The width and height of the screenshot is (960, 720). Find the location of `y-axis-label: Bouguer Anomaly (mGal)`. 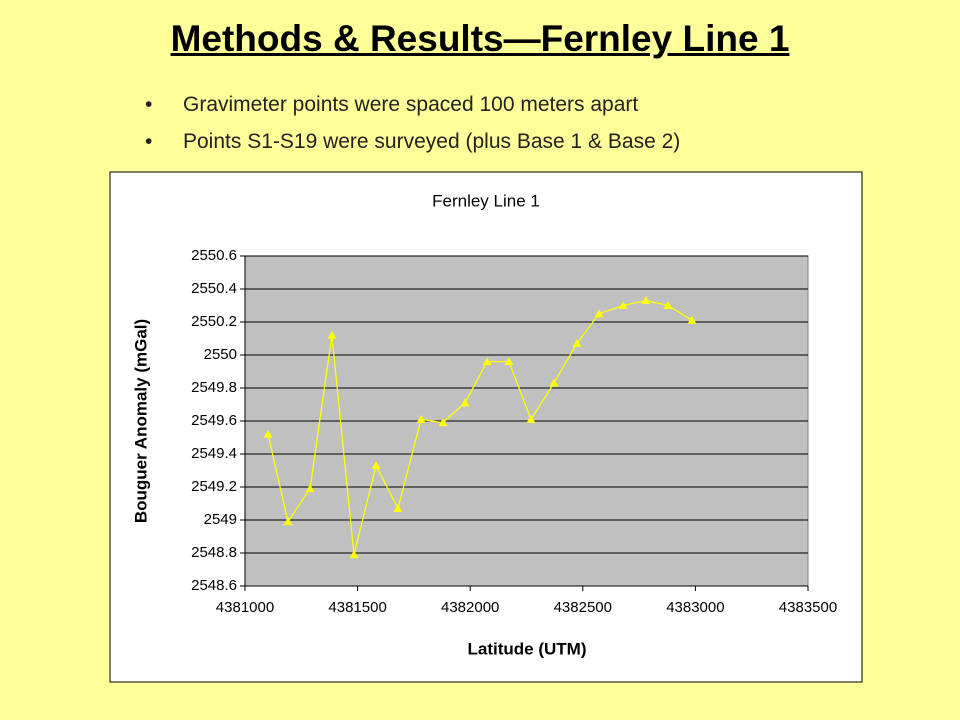

y-axis-label: Bouguer Anomaly (mGal) is located at coordinates (140, 421).